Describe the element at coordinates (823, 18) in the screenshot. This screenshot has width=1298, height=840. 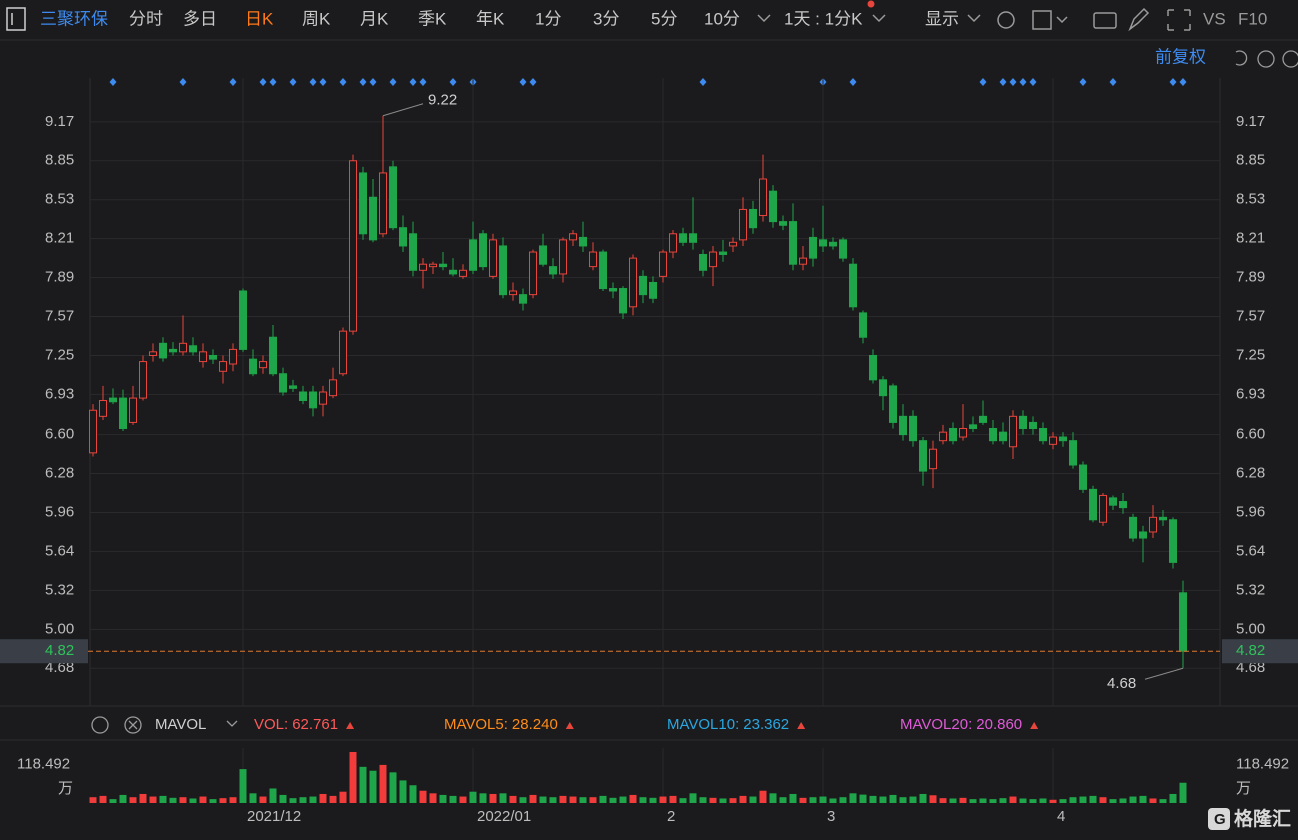
I see `period-select: 1天 : 1分K` at that location.